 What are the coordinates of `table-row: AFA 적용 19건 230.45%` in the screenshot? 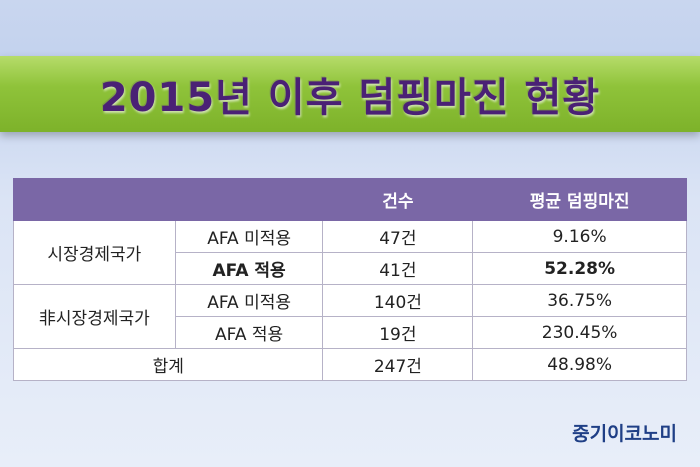 It's located at (350, 332).